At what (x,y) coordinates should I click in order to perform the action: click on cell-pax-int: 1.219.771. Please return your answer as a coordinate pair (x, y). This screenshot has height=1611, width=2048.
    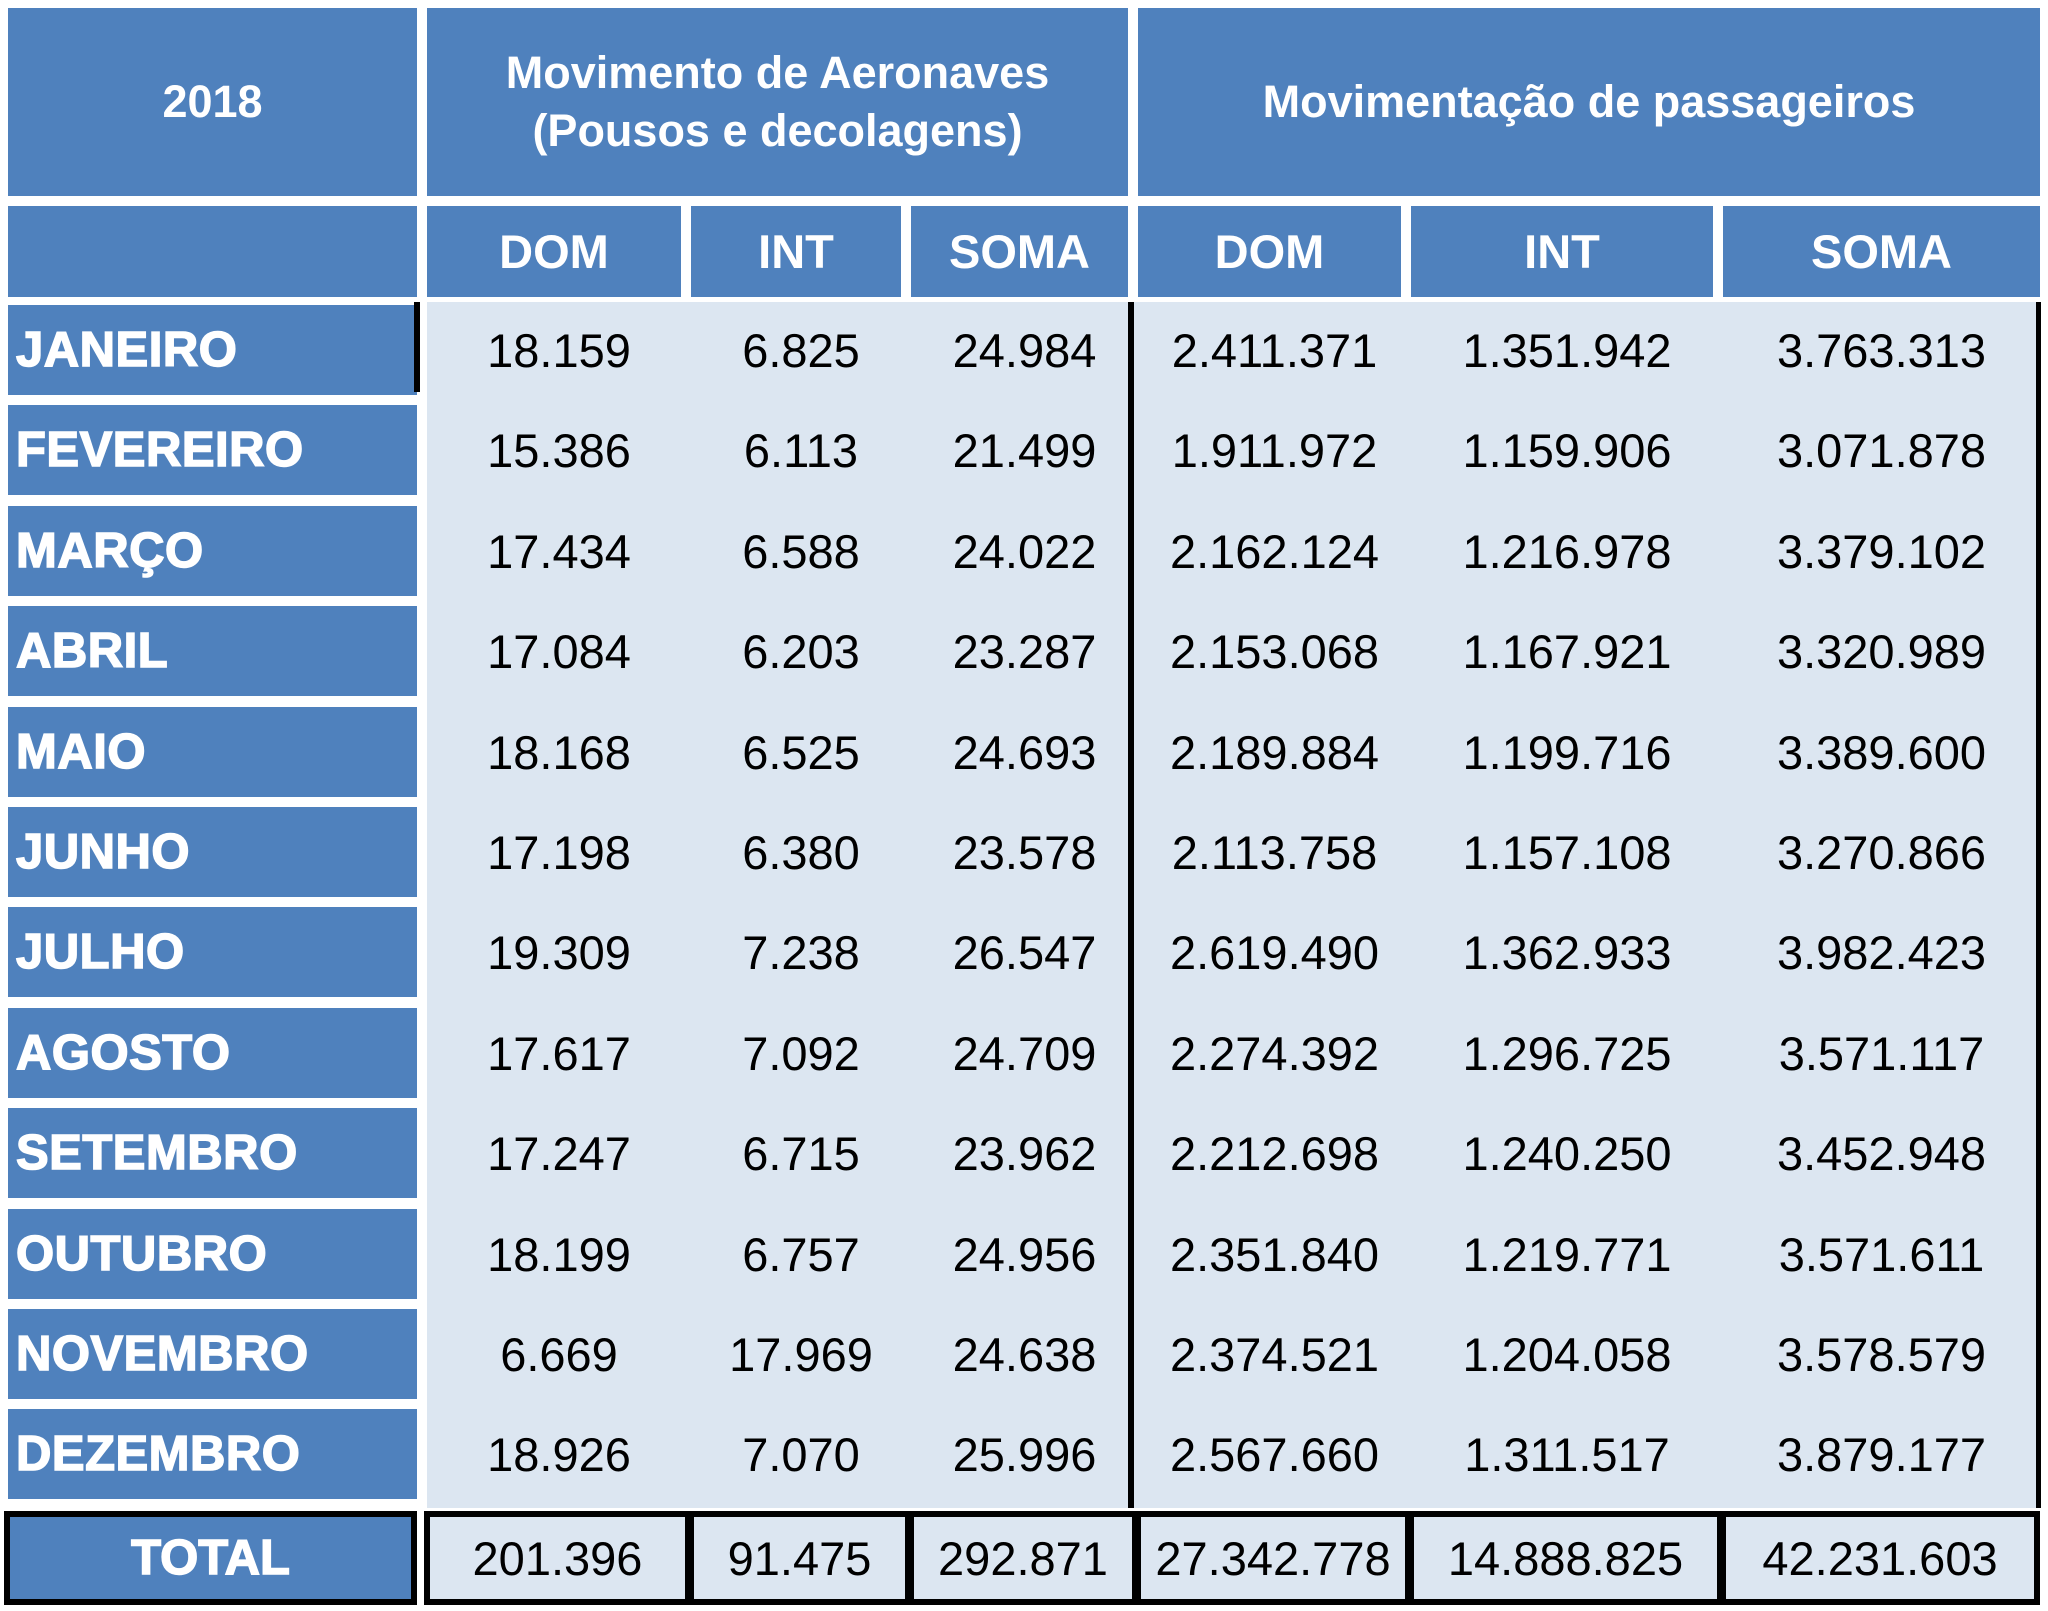
    Looking at the image, I should click on (1567, 1254).